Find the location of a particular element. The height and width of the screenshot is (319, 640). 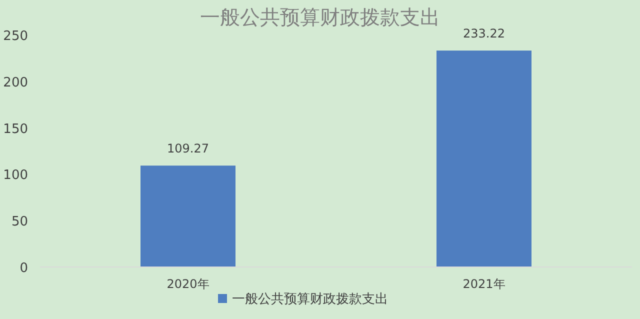

data-label: 233.22 is located at coordinates (484, 33).